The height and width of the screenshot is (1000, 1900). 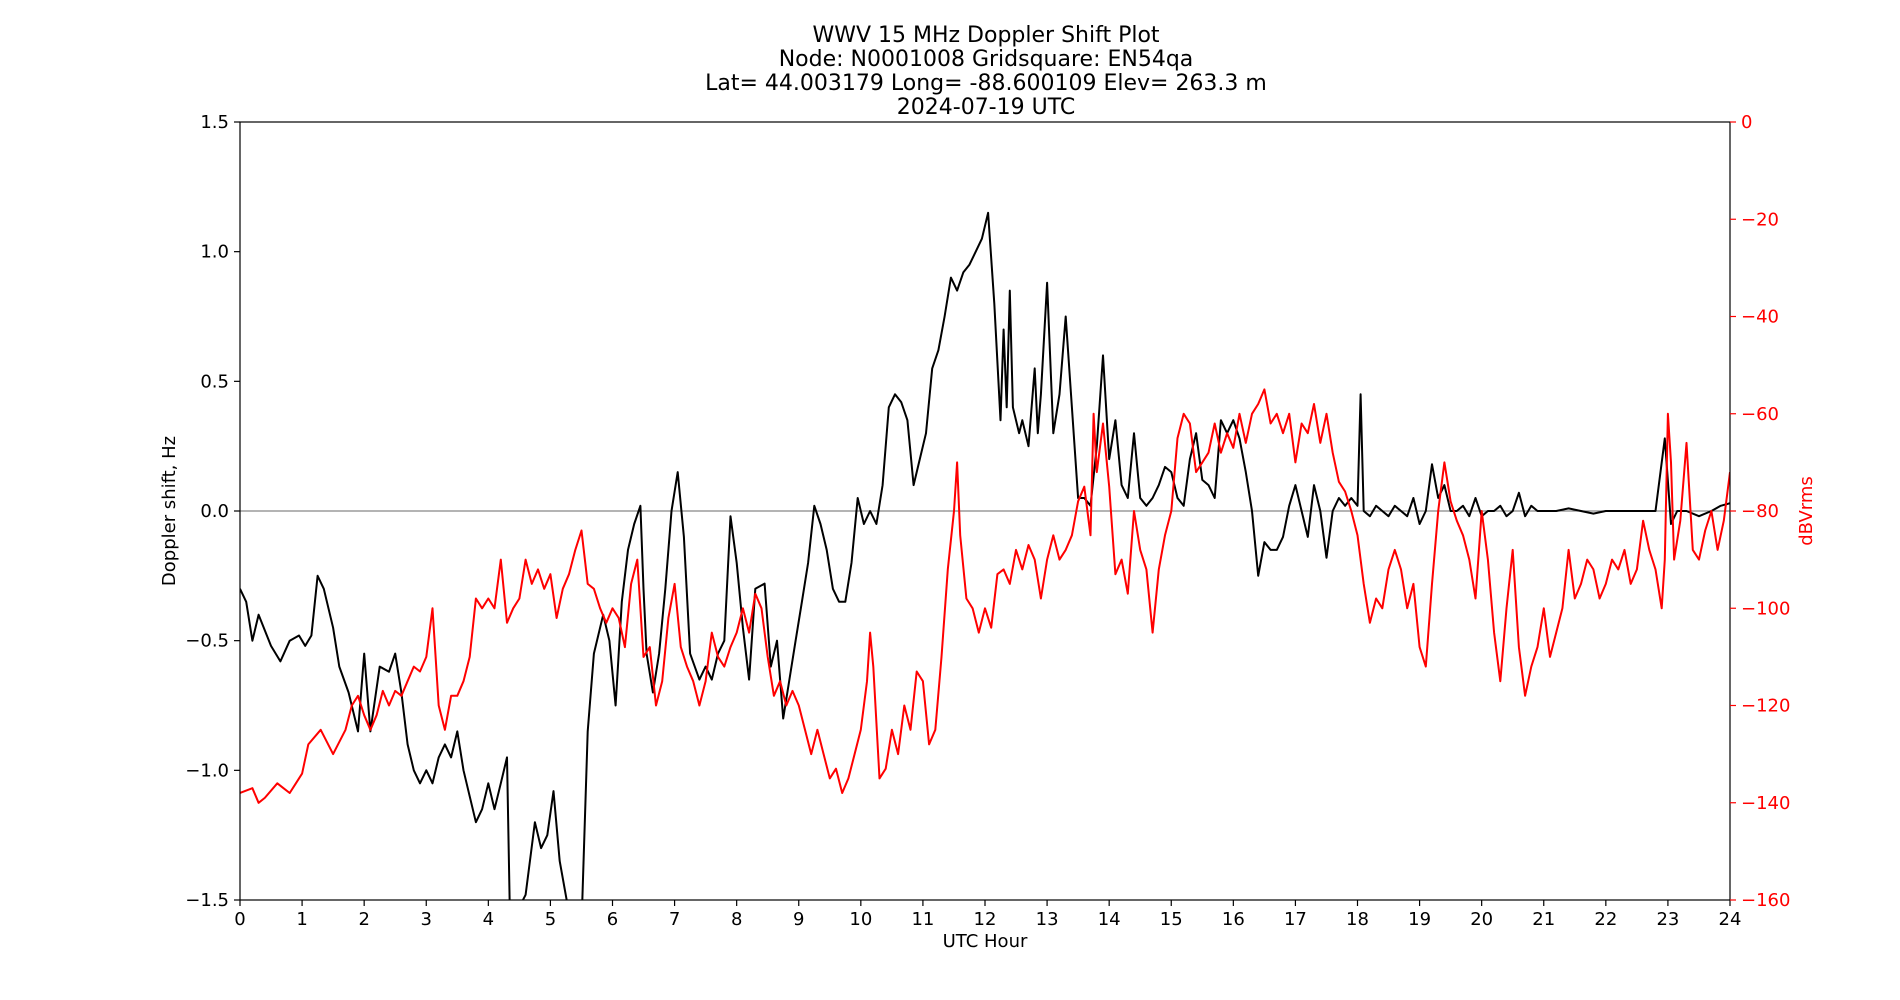 I want to click on x-tick-label: 2, so click(x=363, y=919).